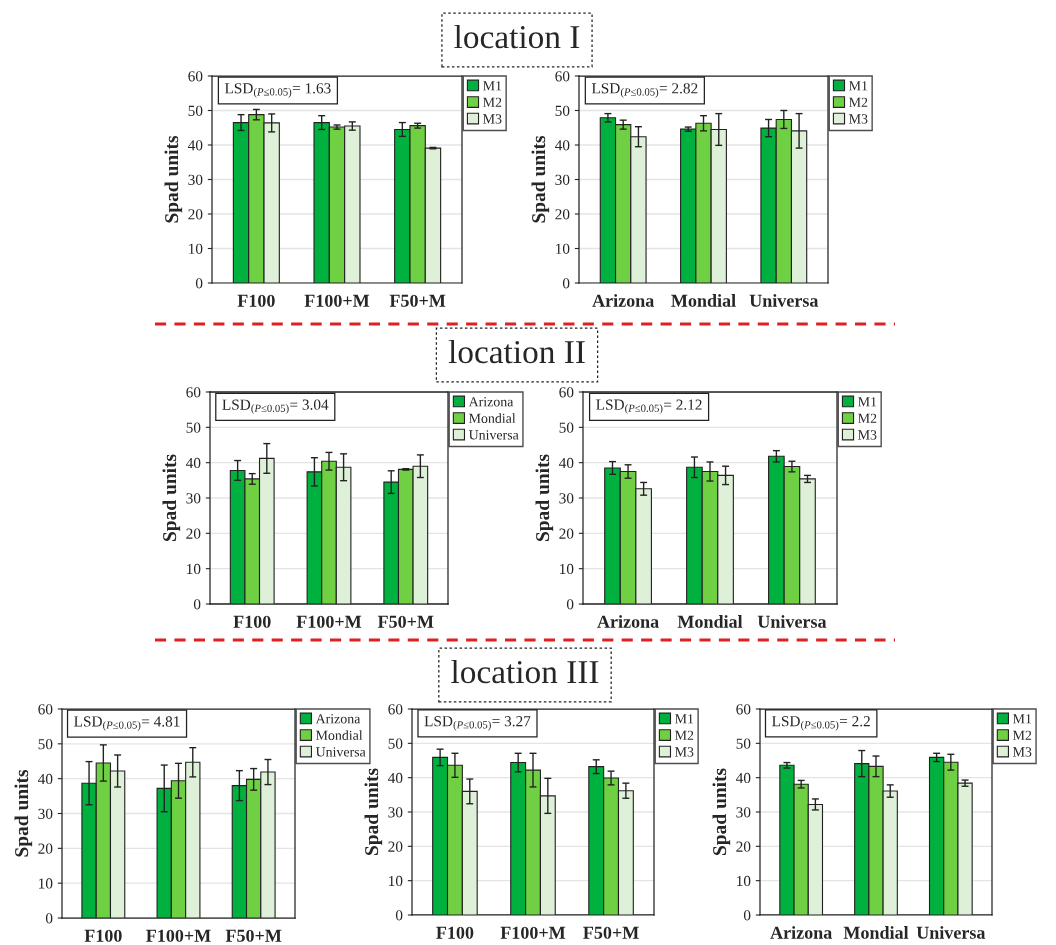 This screenshot has height=945, width=1056. I want to click on chart-title: location III, so click(525, 671).